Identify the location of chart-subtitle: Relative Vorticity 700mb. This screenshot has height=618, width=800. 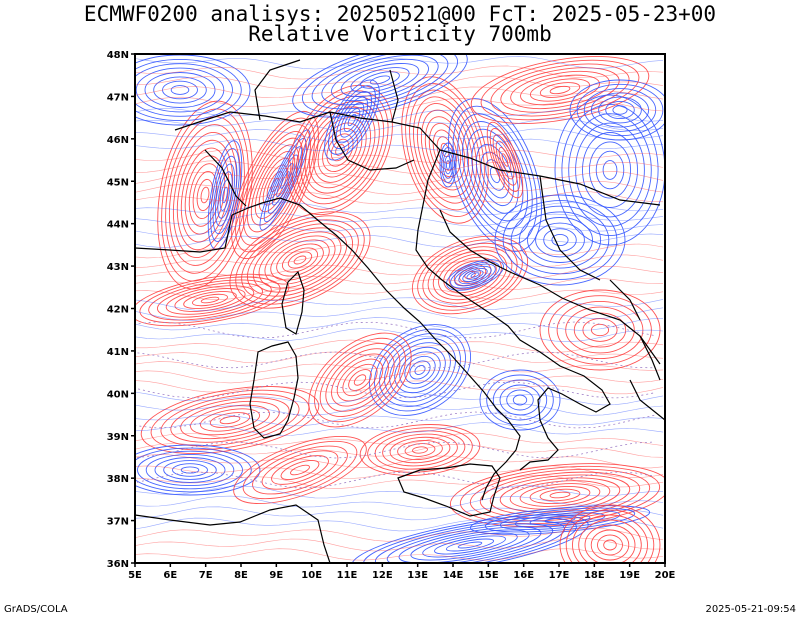
(400, 34).